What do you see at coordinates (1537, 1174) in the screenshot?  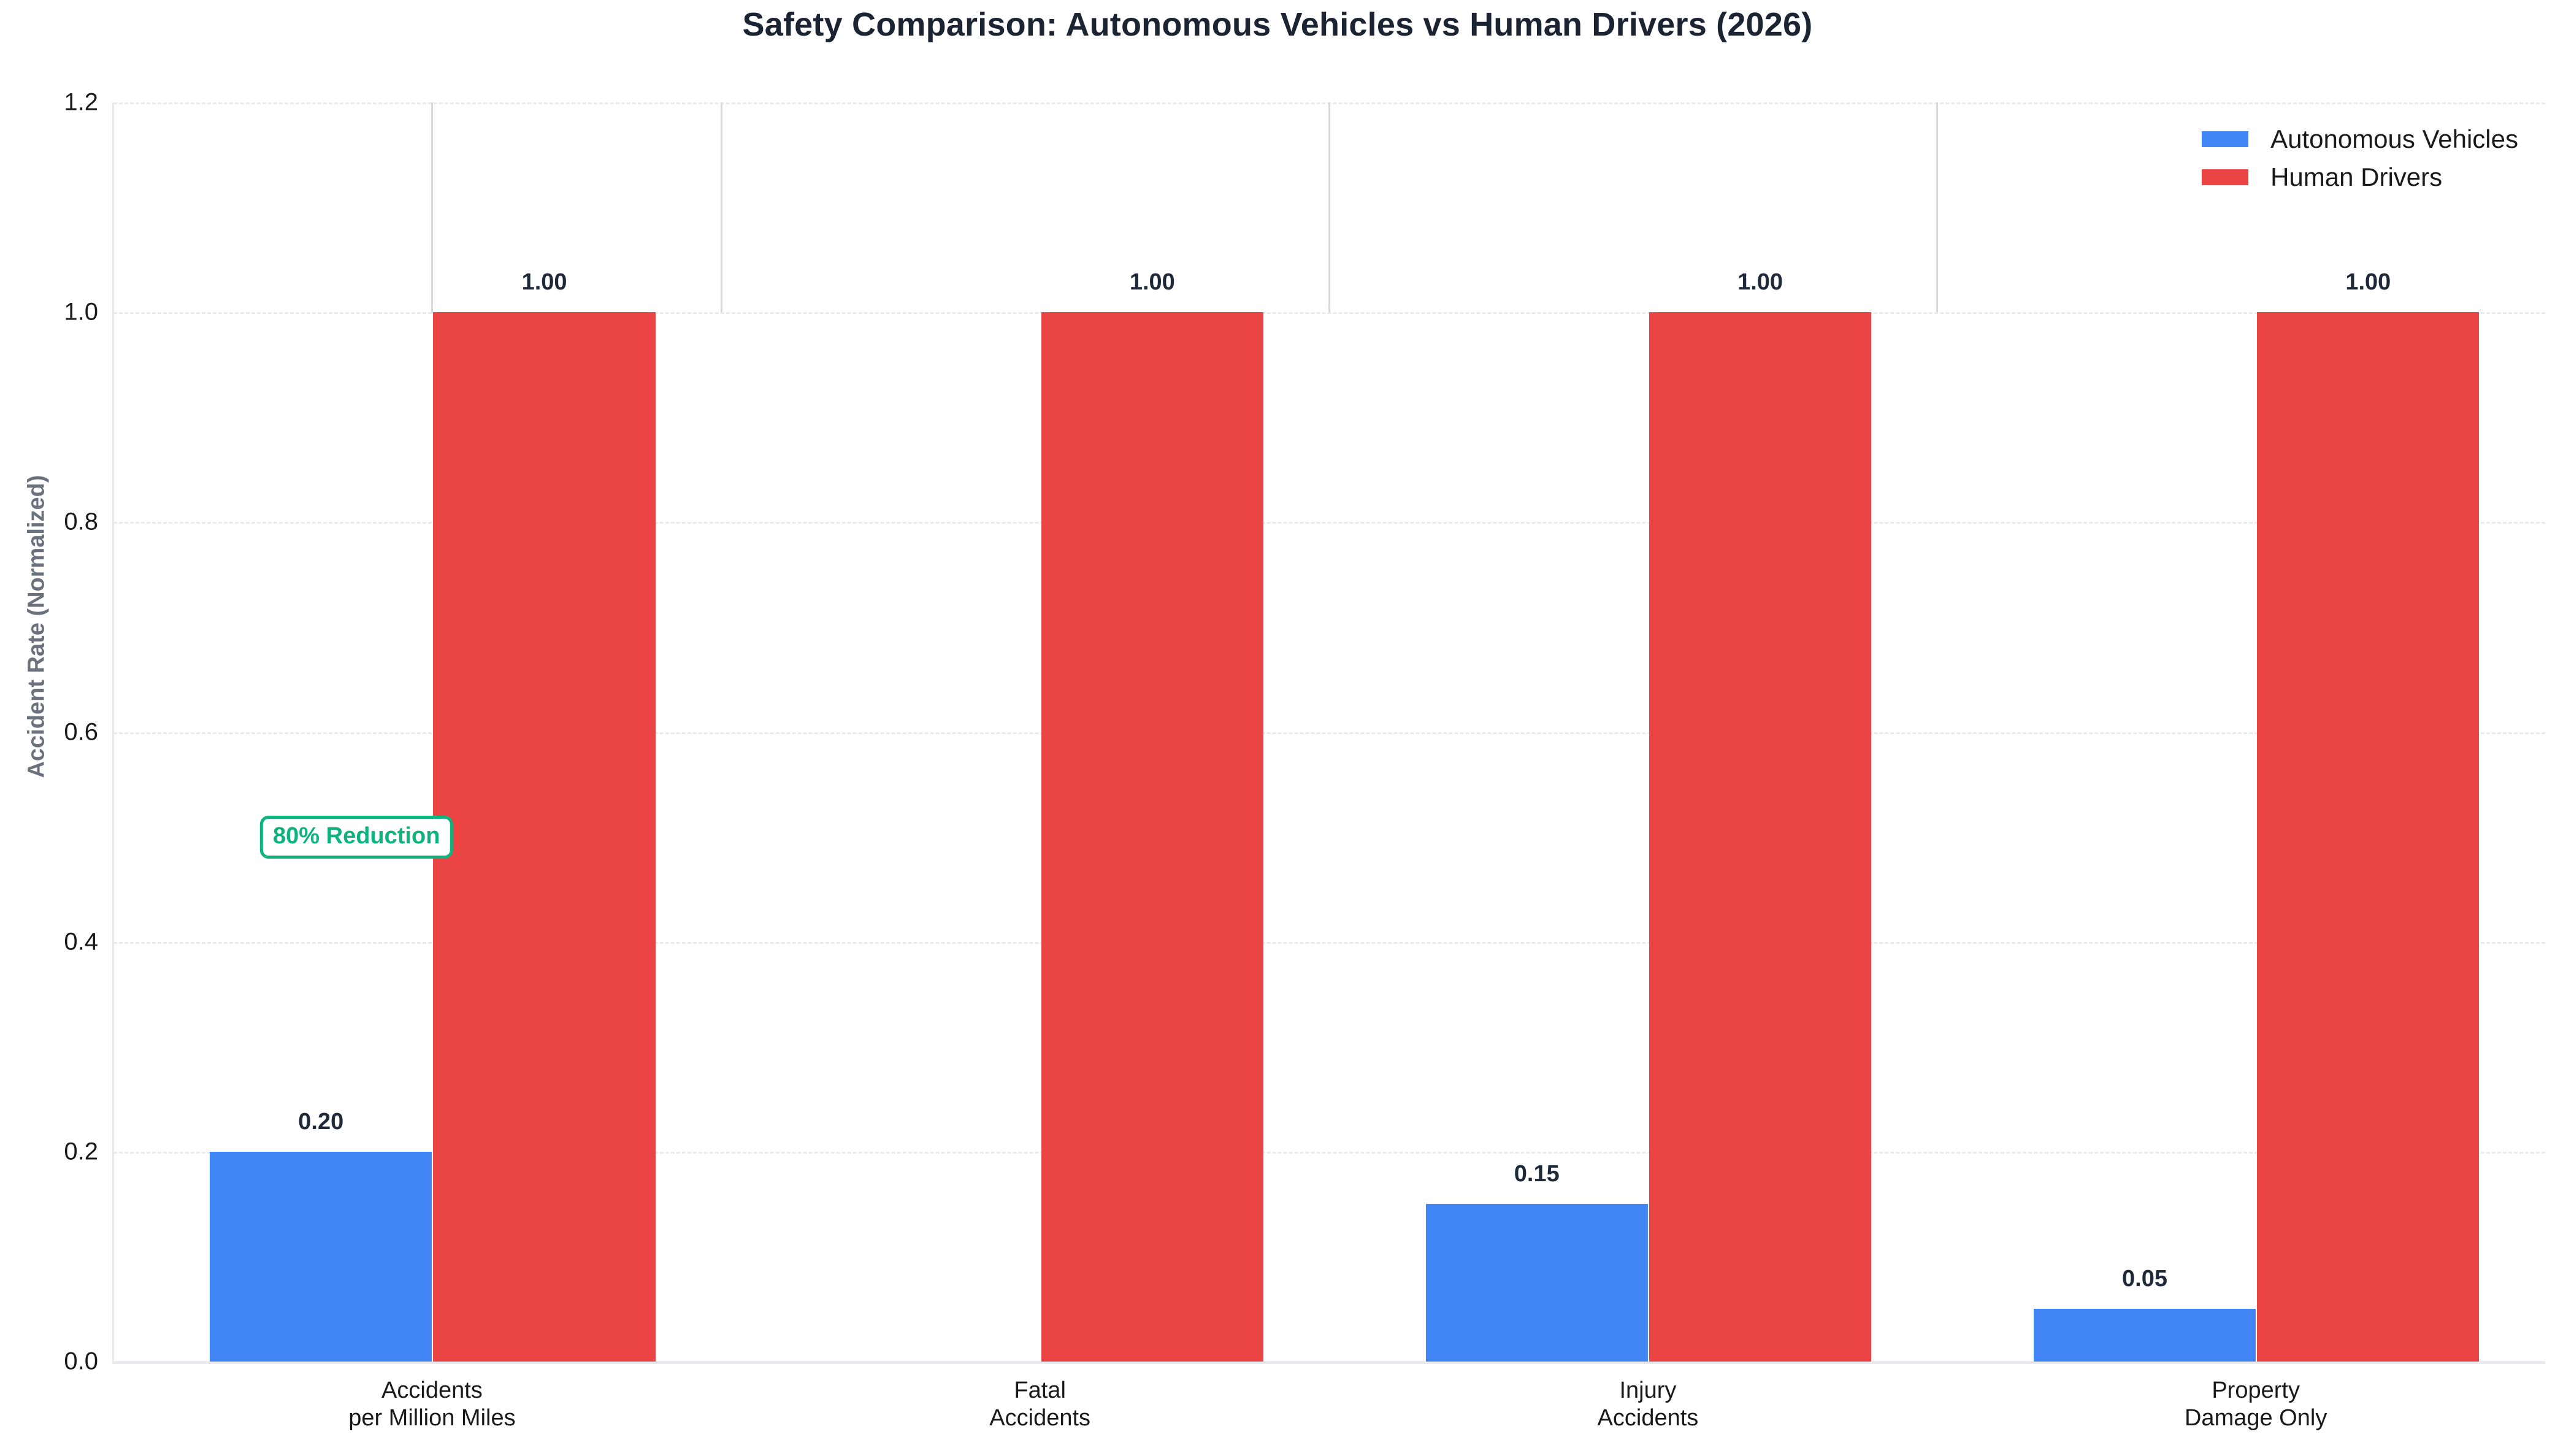 I see `bar-value-label: 0.15` at bounding box center [1537, 1174].